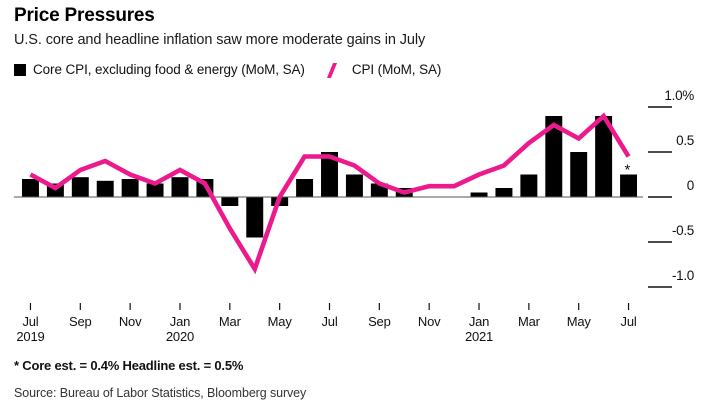  I want to click on x-axis-label: Jan 2021, so click(479, 329).